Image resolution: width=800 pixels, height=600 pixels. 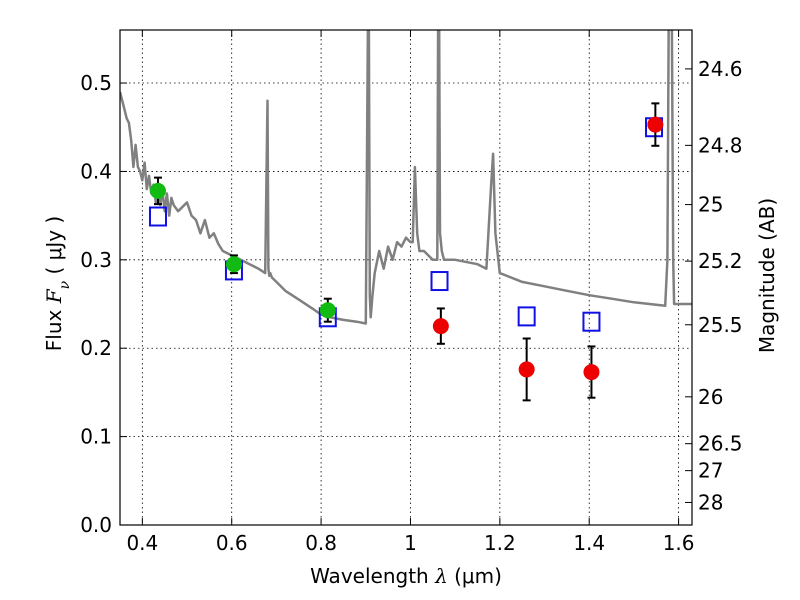 What do you see at coordinates (500, 543) in the screenshot?
I see `x-tick-label: 1.2` at bounding box center [500, 543].